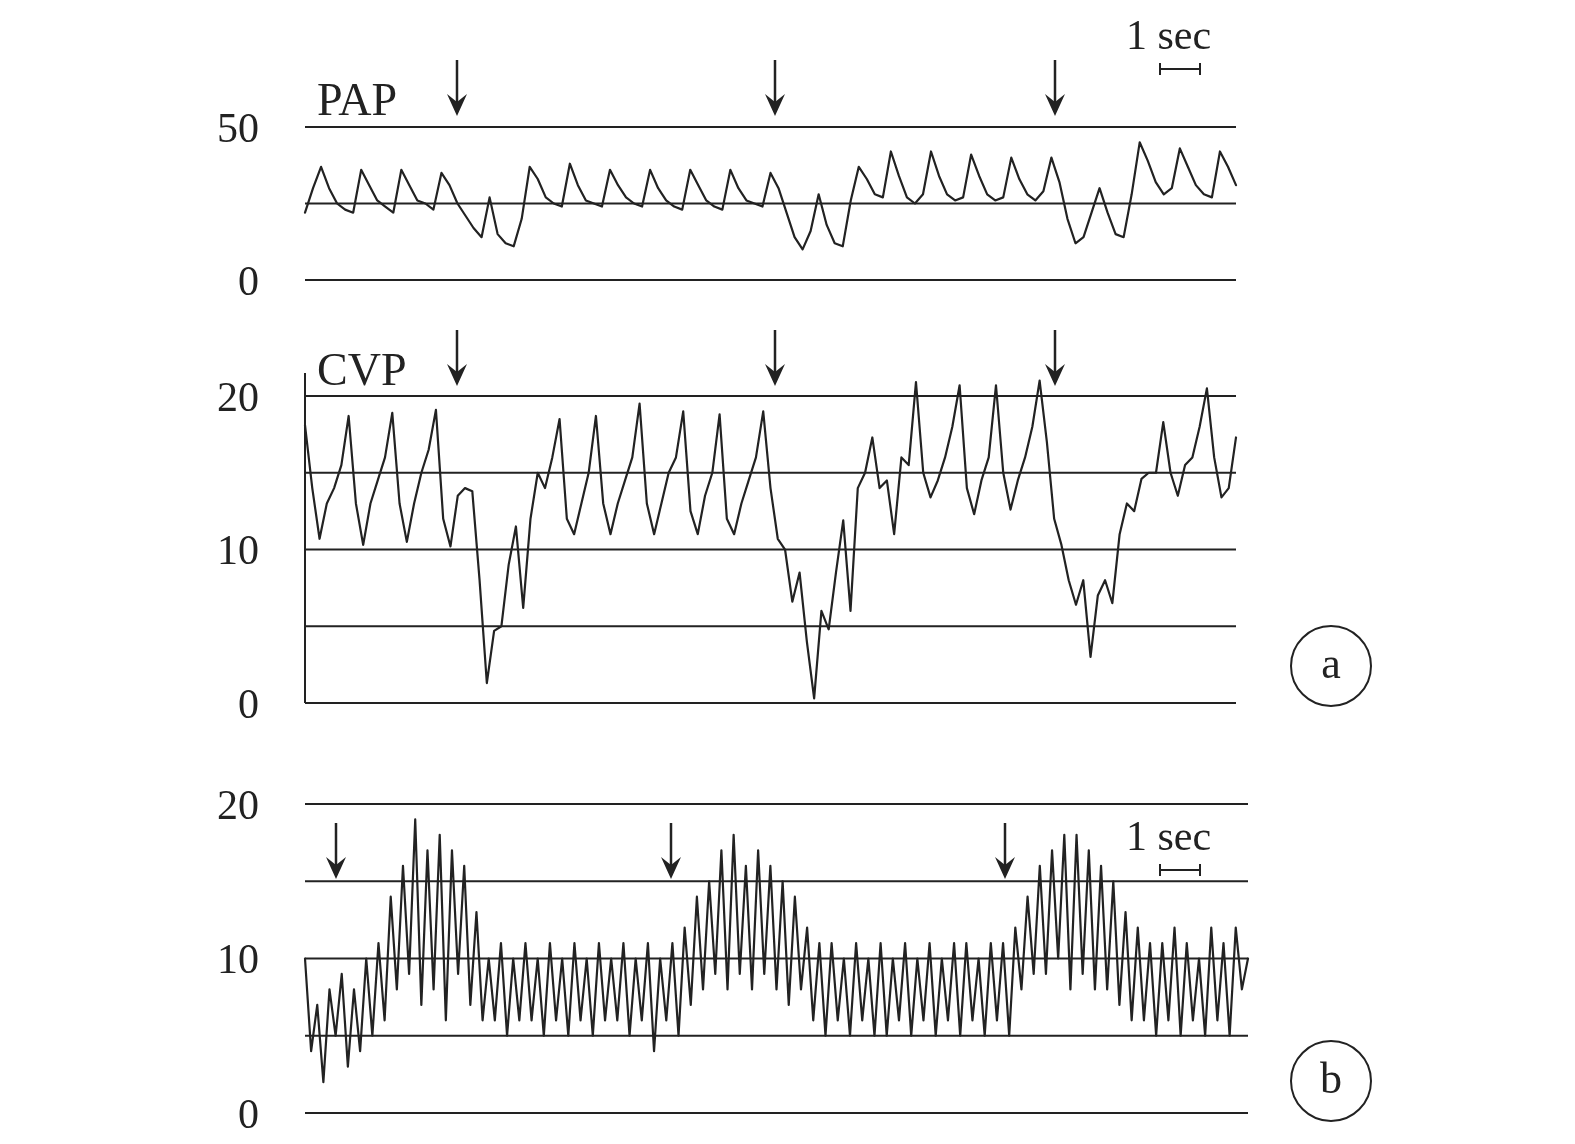  Describe the element at coordinates (1169, 35) in the screenshot. I see `text: 1 sec` at that location.